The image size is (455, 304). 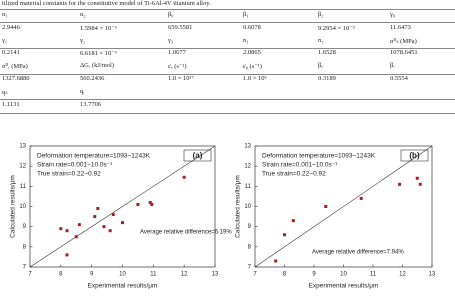 What do you see at coordinates (11, 104) in the screenshot?
I see `table-value: 1.1131` at bounding box center [11, 104].